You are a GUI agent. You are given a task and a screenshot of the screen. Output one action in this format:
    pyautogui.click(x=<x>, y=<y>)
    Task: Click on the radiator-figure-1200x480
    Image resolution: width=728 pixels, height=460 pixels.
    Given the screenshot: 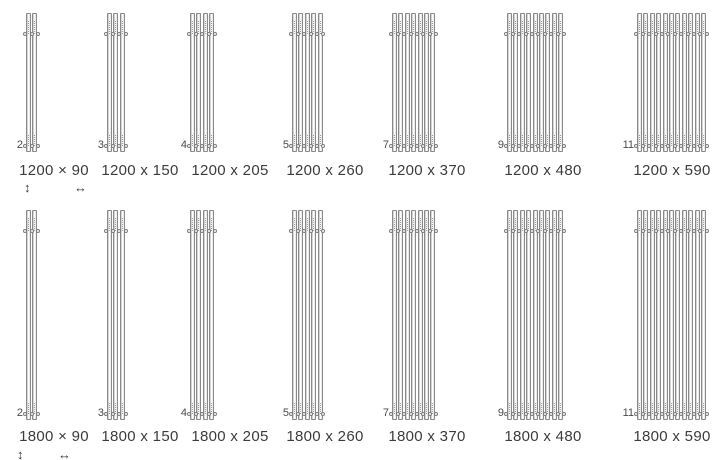 What is the action you would take?
    pyautogui.click(x=535, y=82)
    